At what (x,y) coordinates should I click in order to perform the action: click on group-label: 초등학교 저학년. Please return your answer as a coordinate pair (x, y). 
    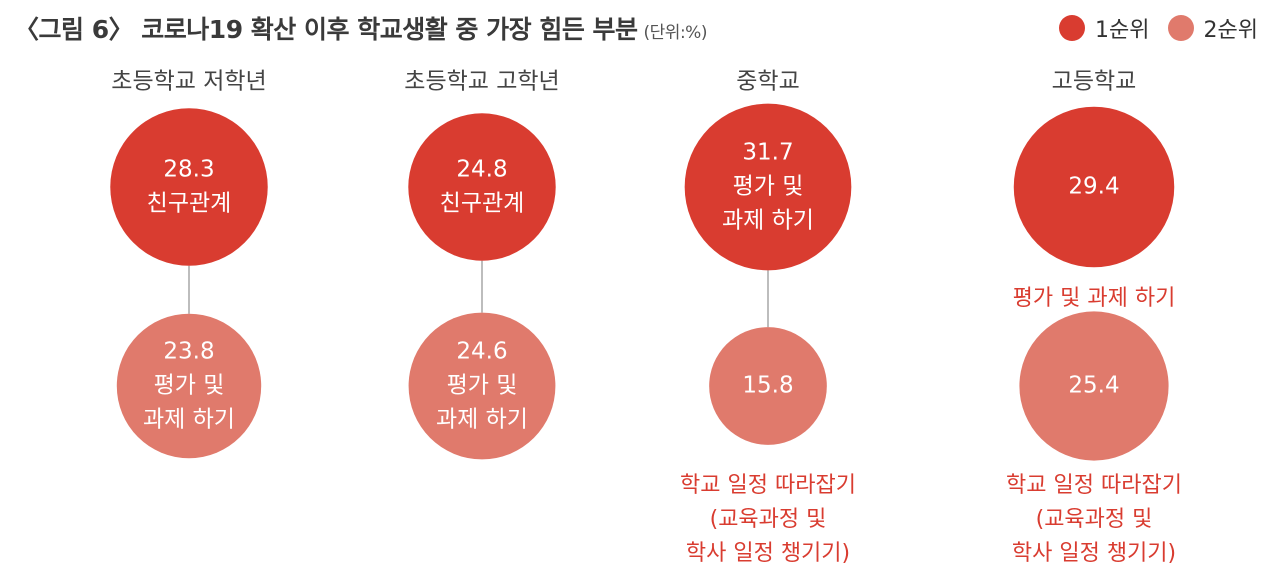
    Looking at the image, I should click on (188, 82).